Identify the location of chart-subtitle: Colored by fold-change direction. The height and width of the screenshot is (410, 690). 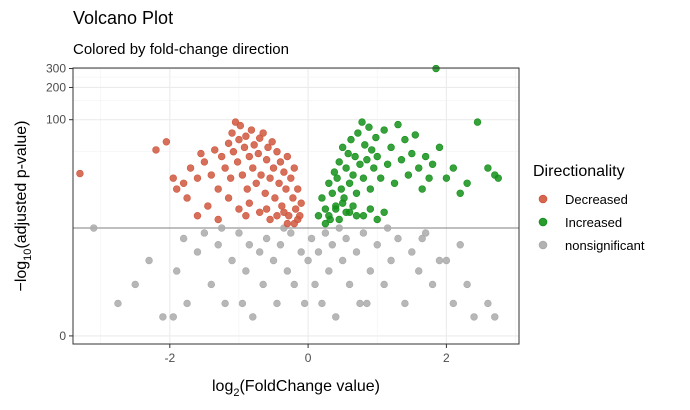
(181, 49).